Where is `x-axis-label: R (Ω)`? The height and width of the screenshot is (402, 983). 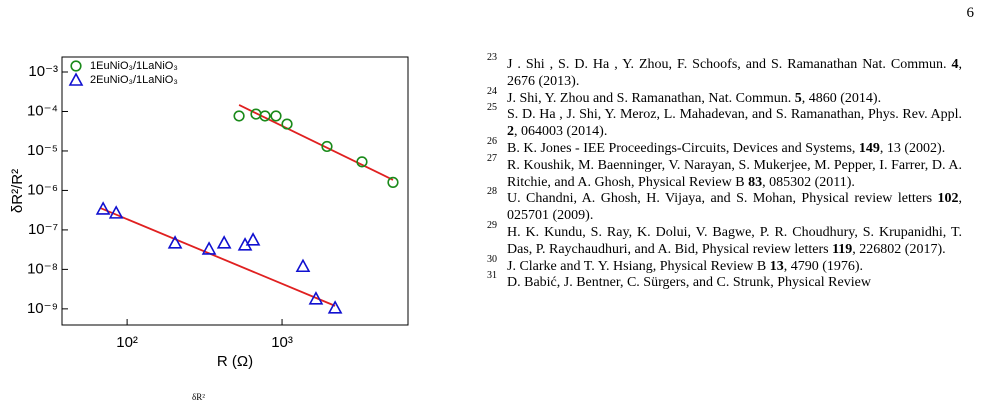 x-axis-label: R (Ω) is located at coordinates (235, 361).